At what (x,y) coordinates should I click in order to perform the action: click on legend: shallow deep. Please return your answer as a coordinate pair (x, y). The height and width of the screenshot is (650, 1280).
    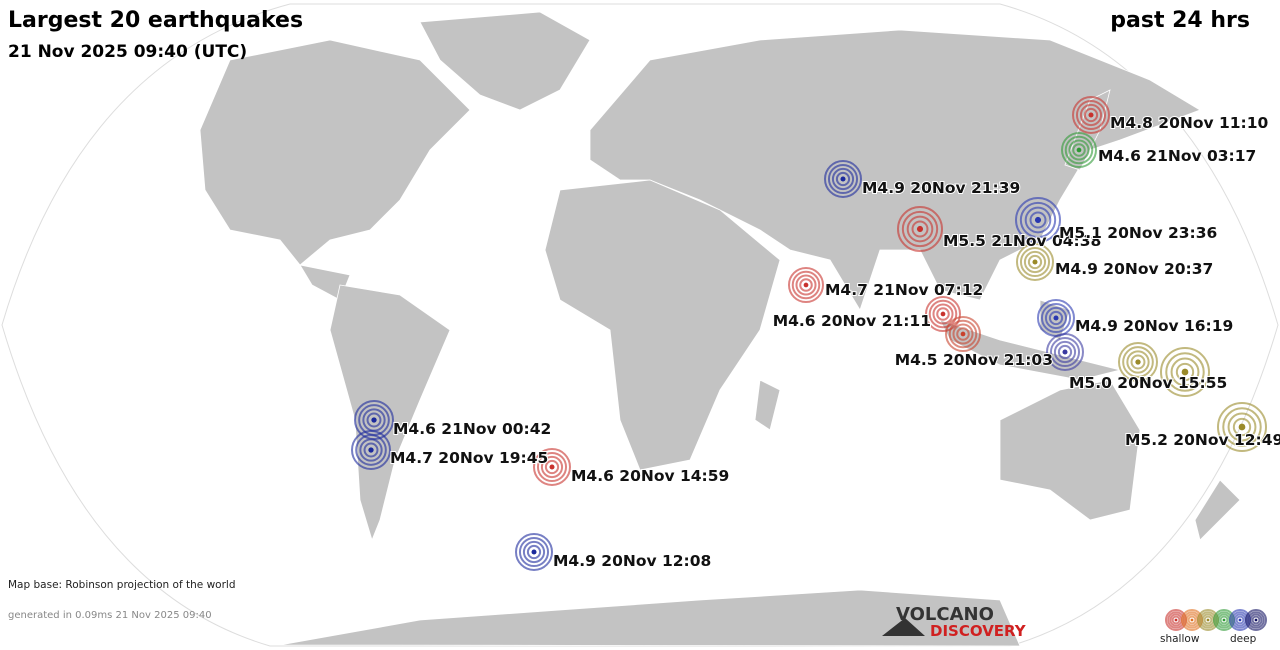
    Looking at the image, I should click on (1213, 627).